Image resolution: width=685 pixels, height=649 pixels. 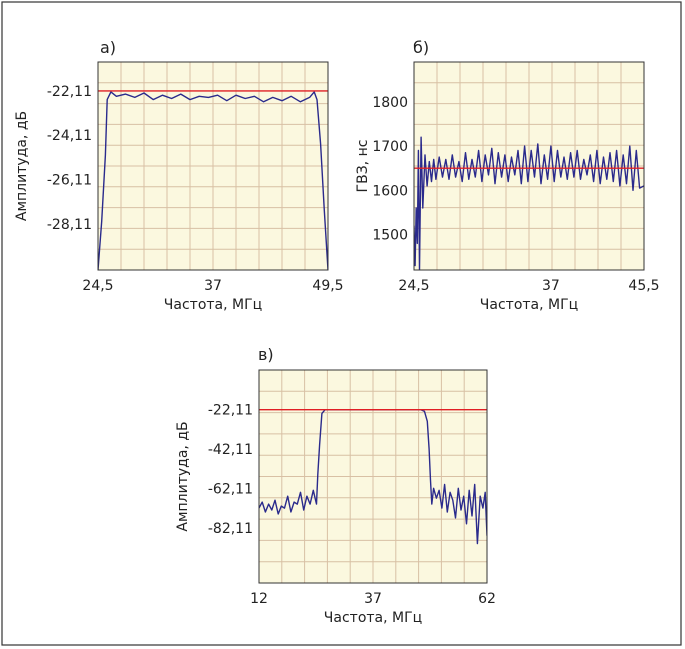 I want to click on x-tick-label: 12, so click(x=259, y=599).